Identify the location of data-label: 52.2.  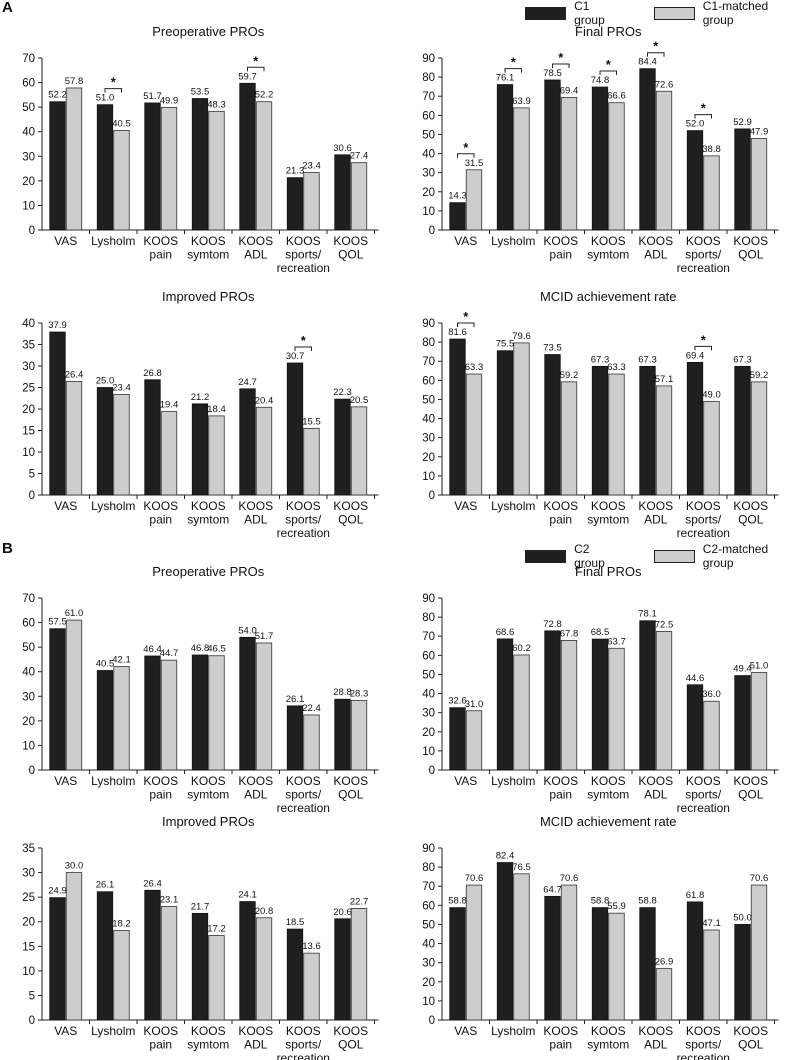
(57, 95).